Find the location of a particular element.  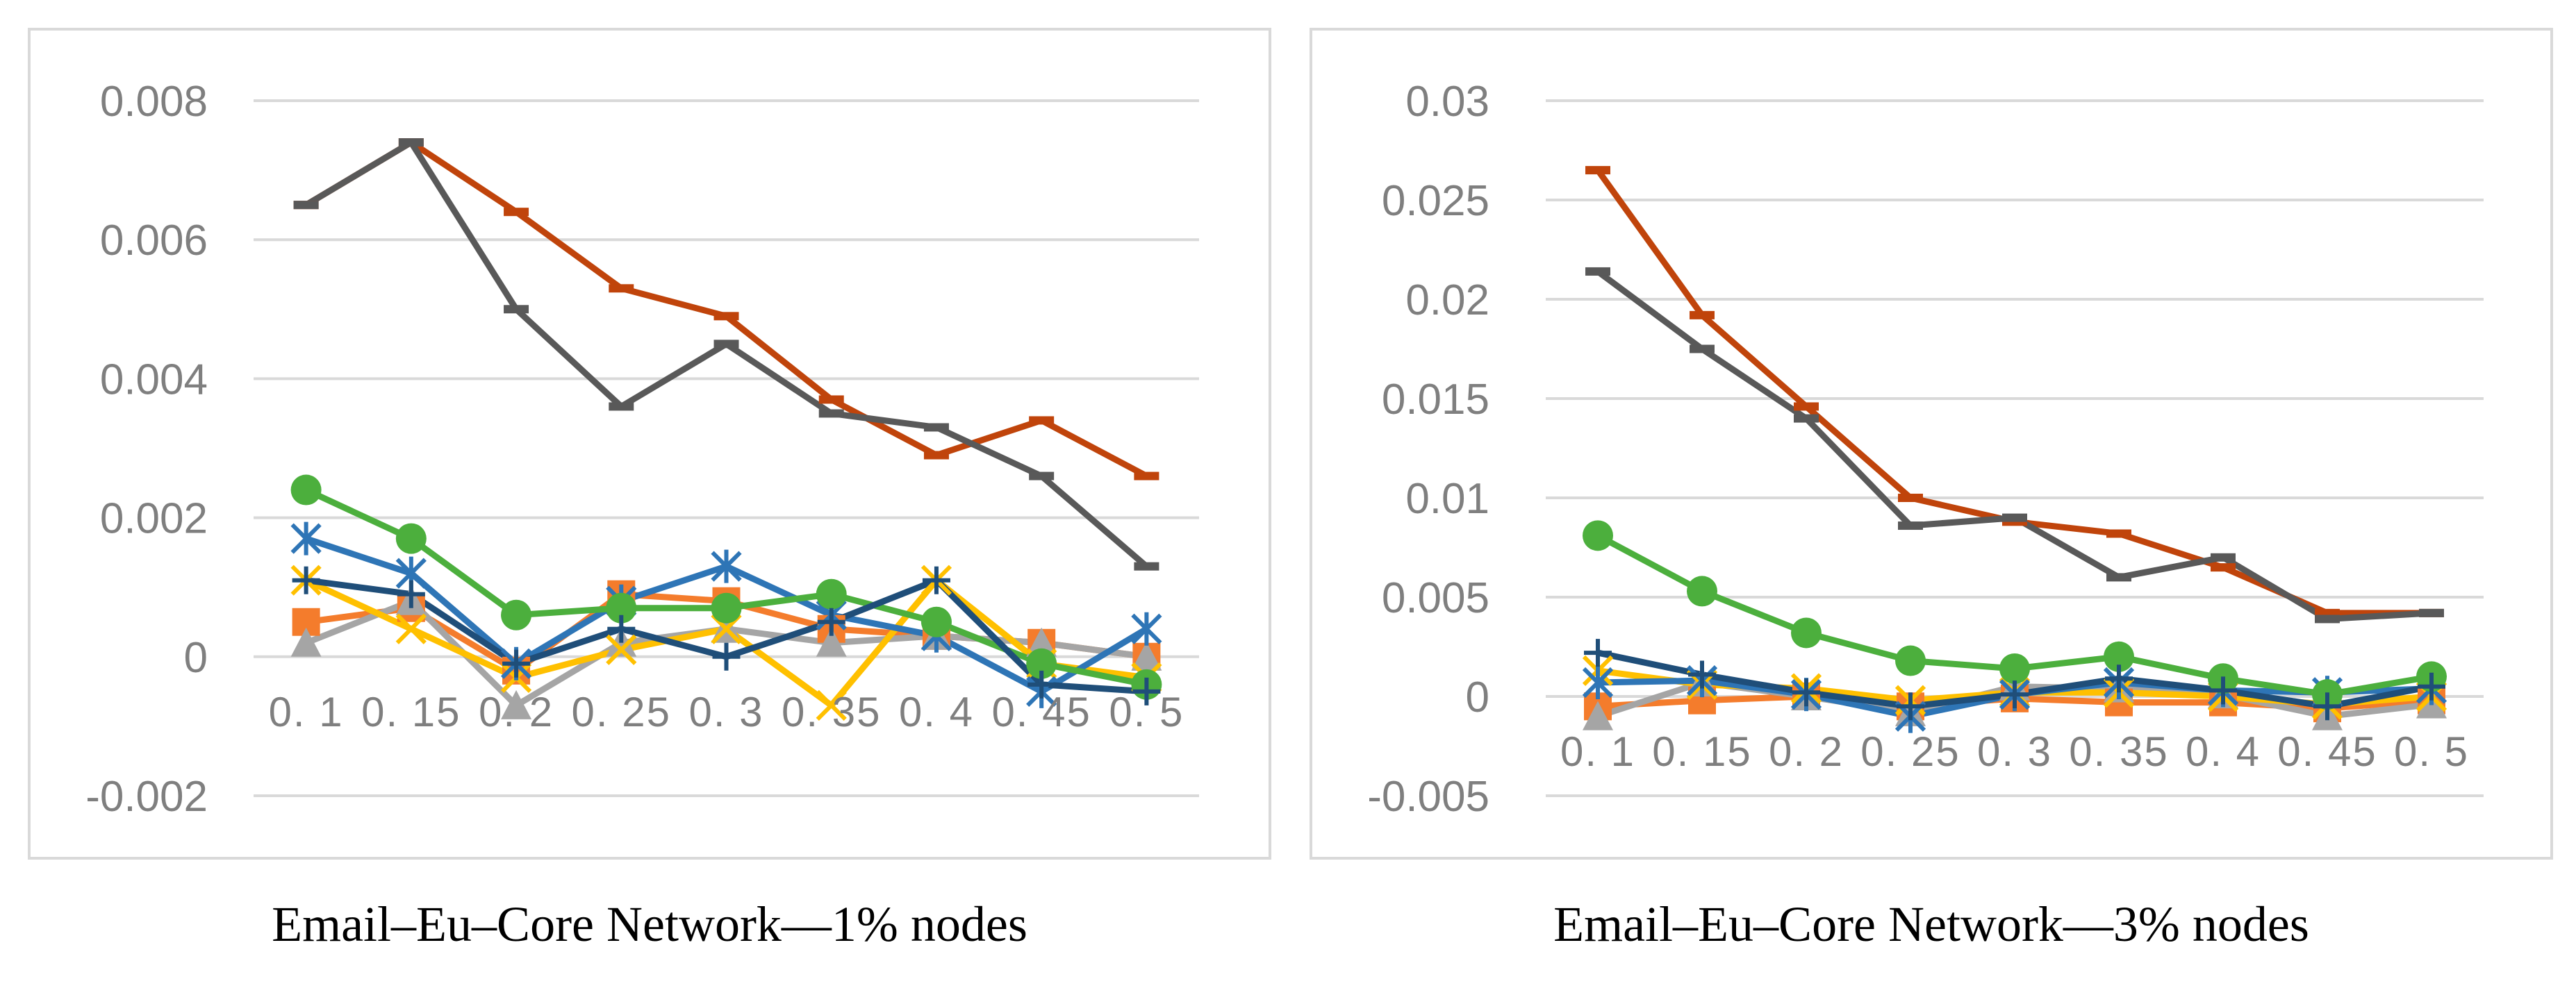

y-tick-label: -0.002 is located at coordinates (146, 797).